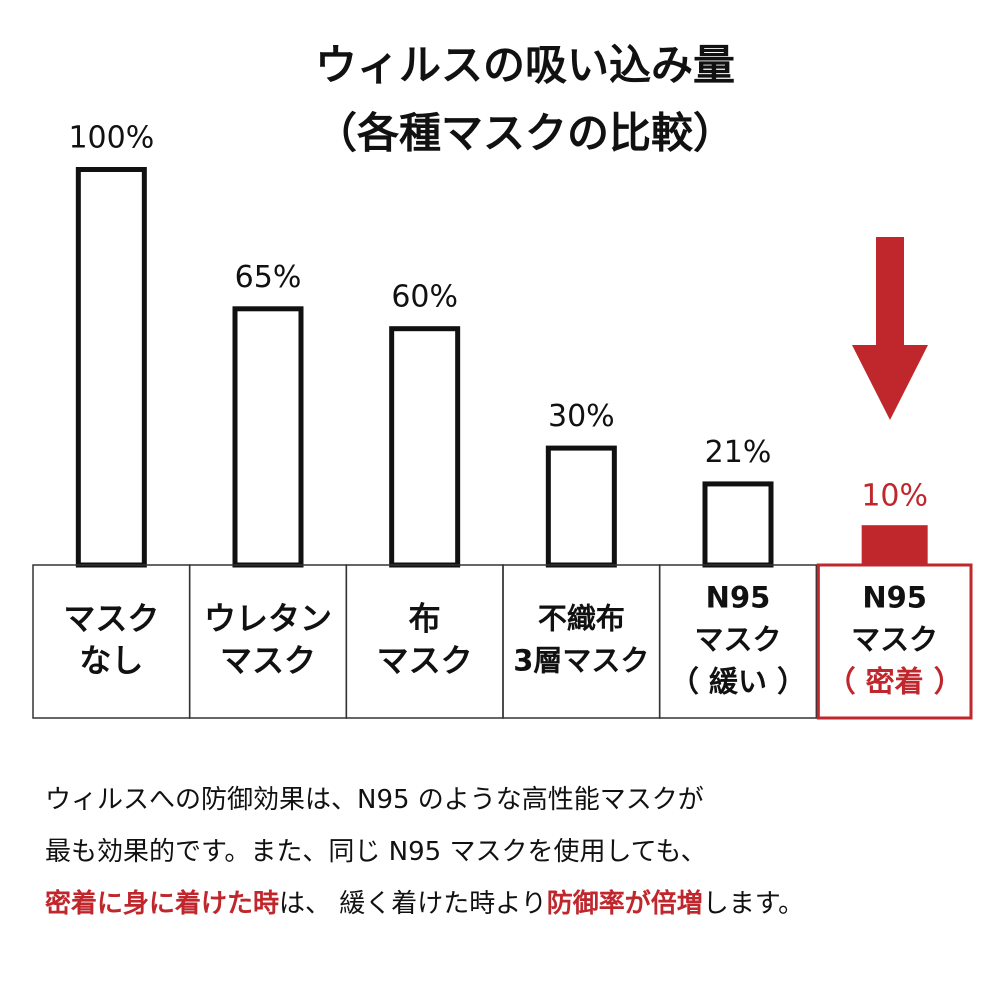  I want to click on note-text: 最も効果的です。また、同じ N95 マスクを使用しても、, so click(376, 852).